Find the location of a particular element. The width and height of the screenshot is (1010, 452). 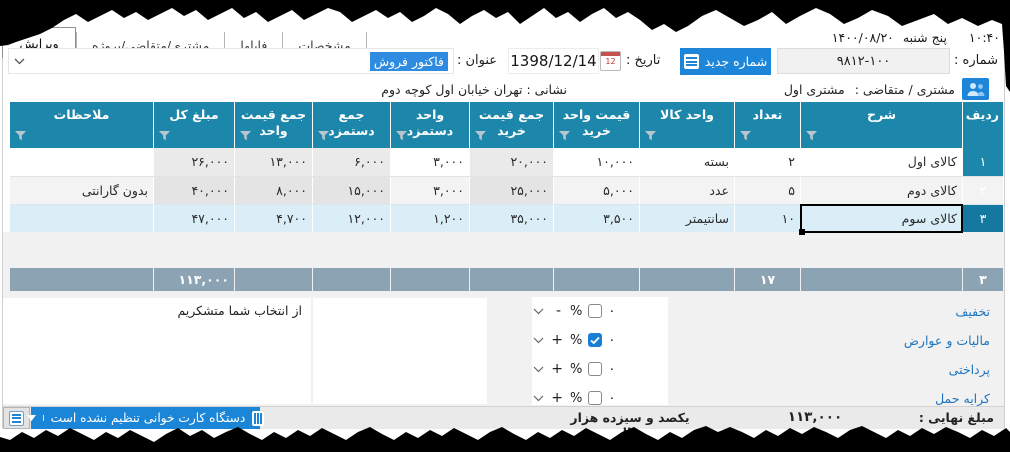

dropdown-arrow-icon is located at coordinates (35, 418).